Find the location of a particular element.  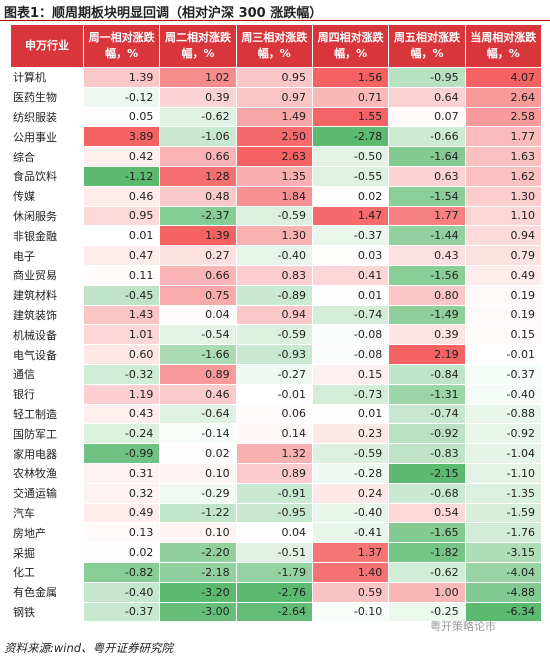

industry-name: 采掘 is located at coordinates (47, 552).